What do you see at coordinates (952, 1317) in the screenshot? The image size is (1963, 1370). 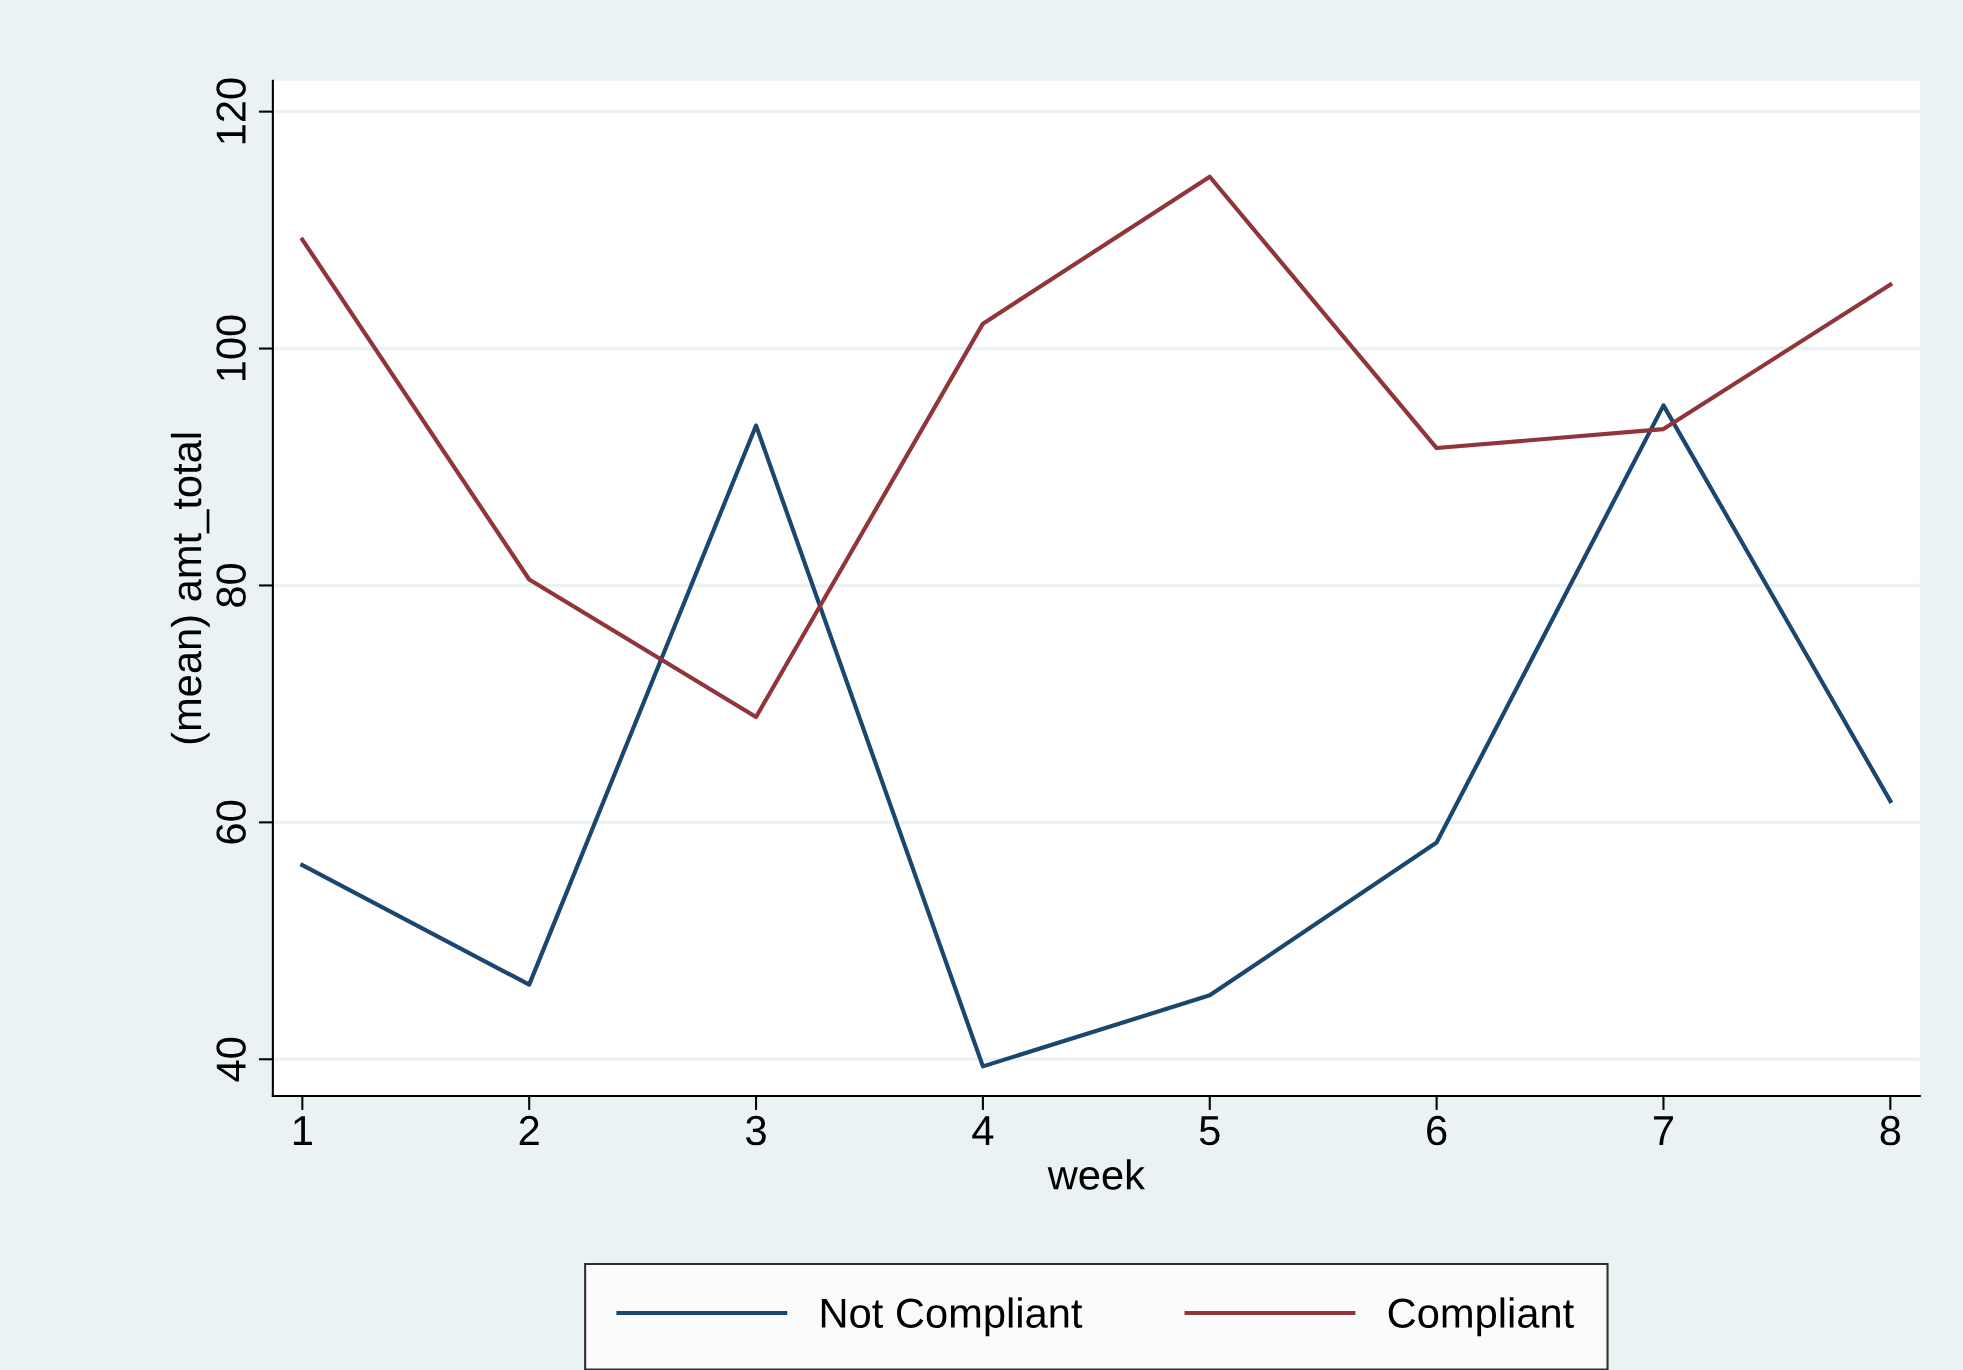 I see `legend-label: Not Compliant` at bounding box center [952, 1317].